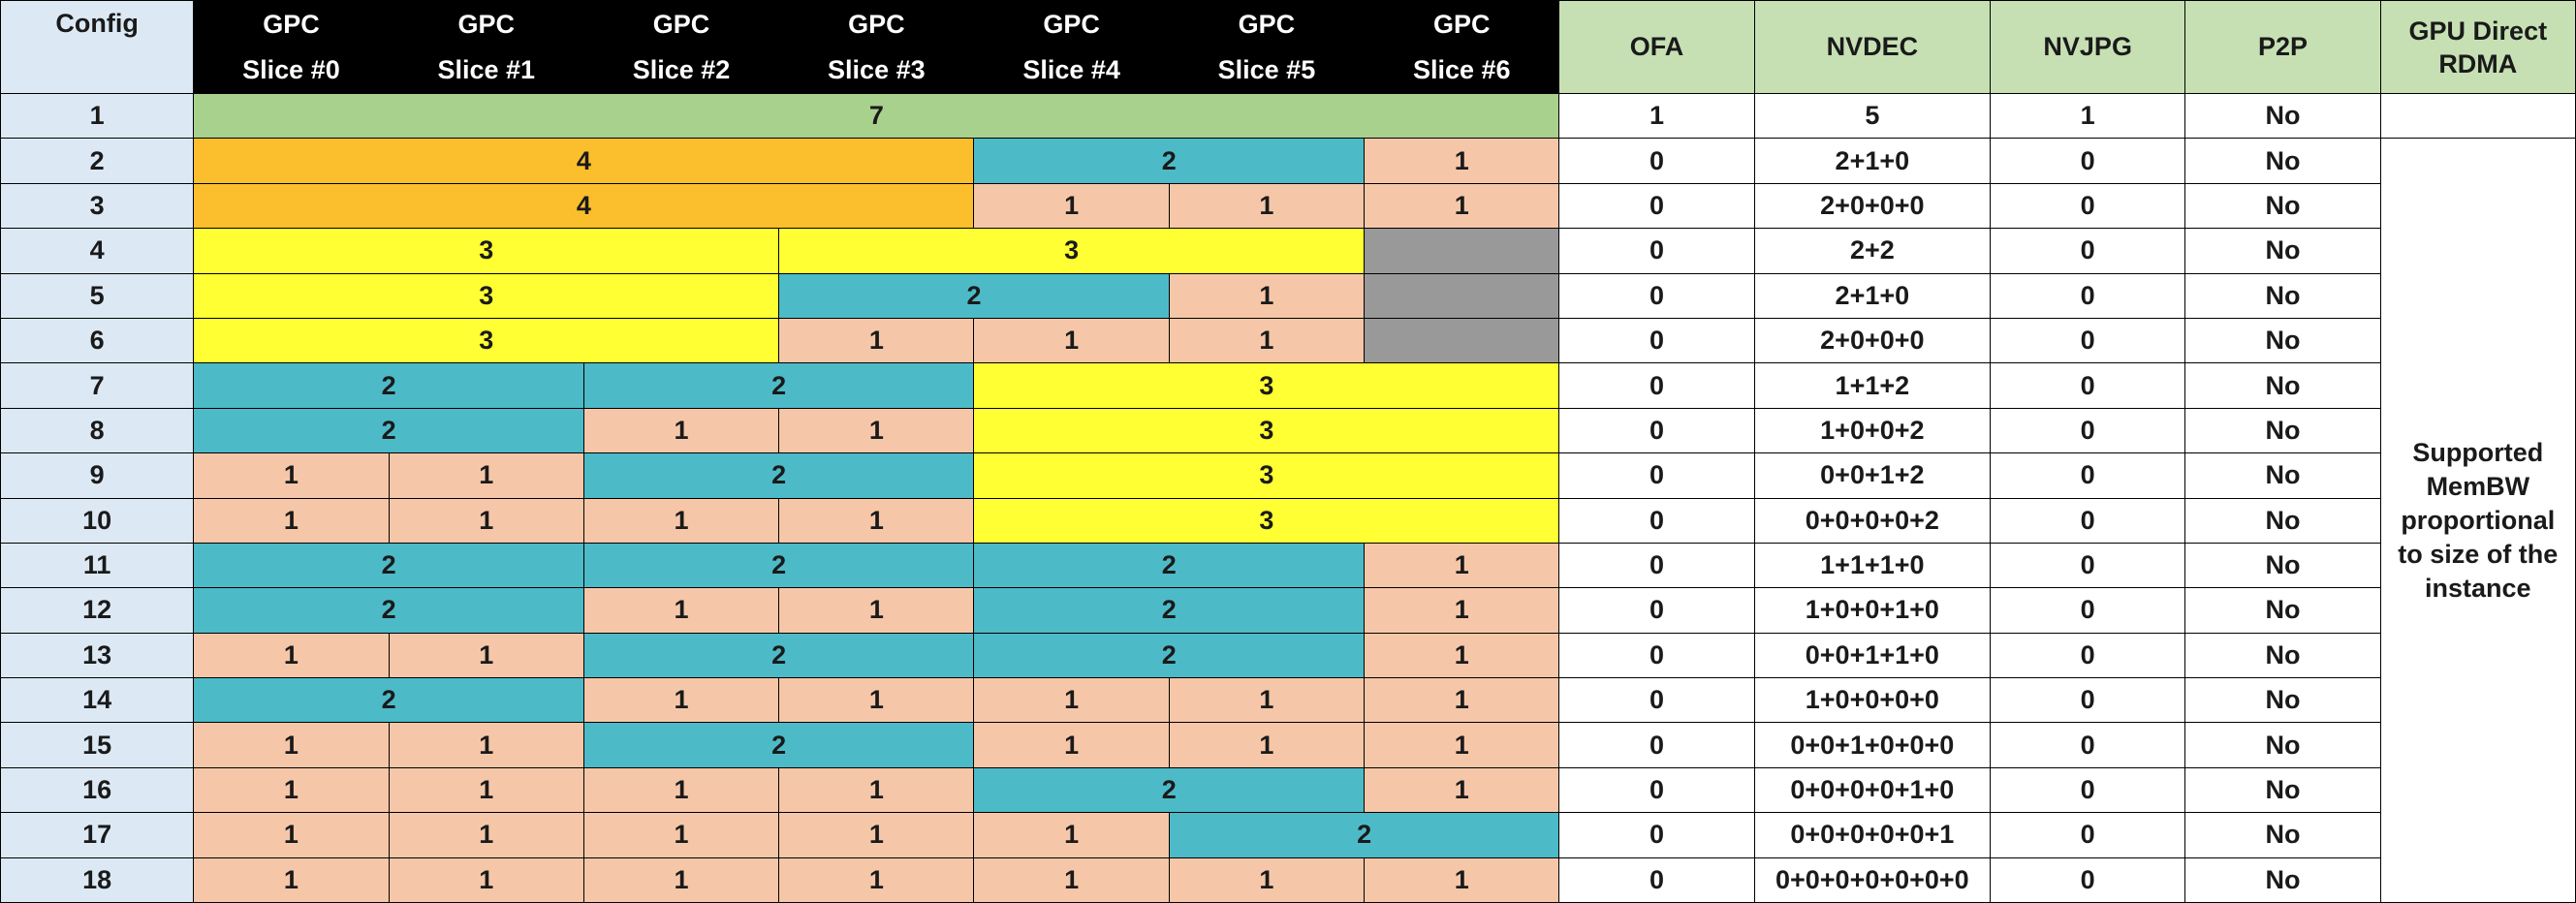  Describe the element at coordinates (1656, 116) in the screenshot. I see `ofa-cell: 1` at that location.